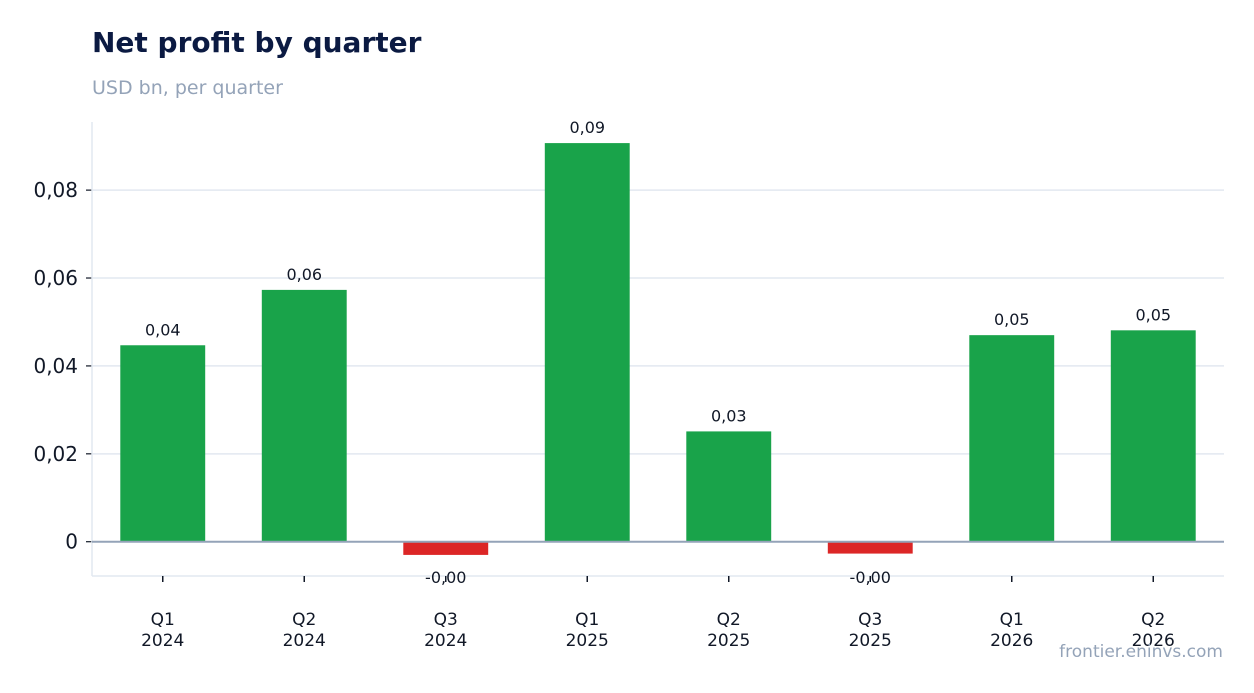  I want to click on data-label: 0,09, so click(587, 127).